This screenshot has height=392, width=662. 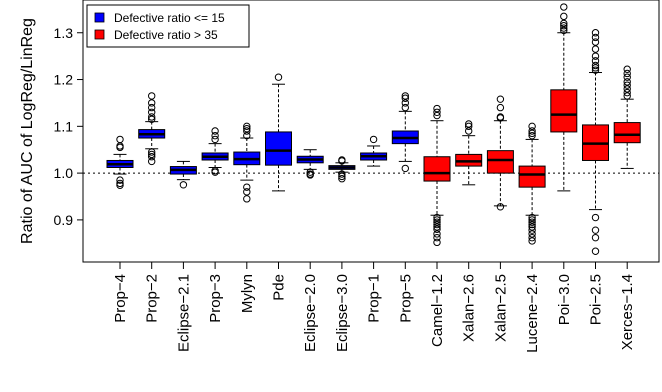 What do you see at coordinates (64, 80) in the screenshot?
I see `y-tick-label: 1.2` at bounding box center [64, 80].